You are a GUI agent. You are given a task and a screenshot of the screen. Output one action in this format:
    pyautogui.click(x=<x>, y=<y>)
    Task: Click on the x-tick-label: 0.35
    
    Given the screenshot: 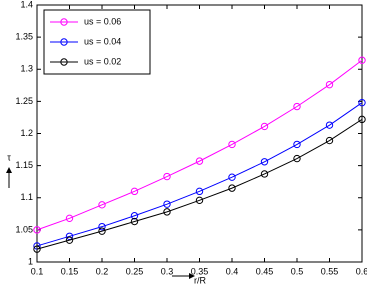 What is the action you would take?
    pyautogui.click(x=200, y=271)
    